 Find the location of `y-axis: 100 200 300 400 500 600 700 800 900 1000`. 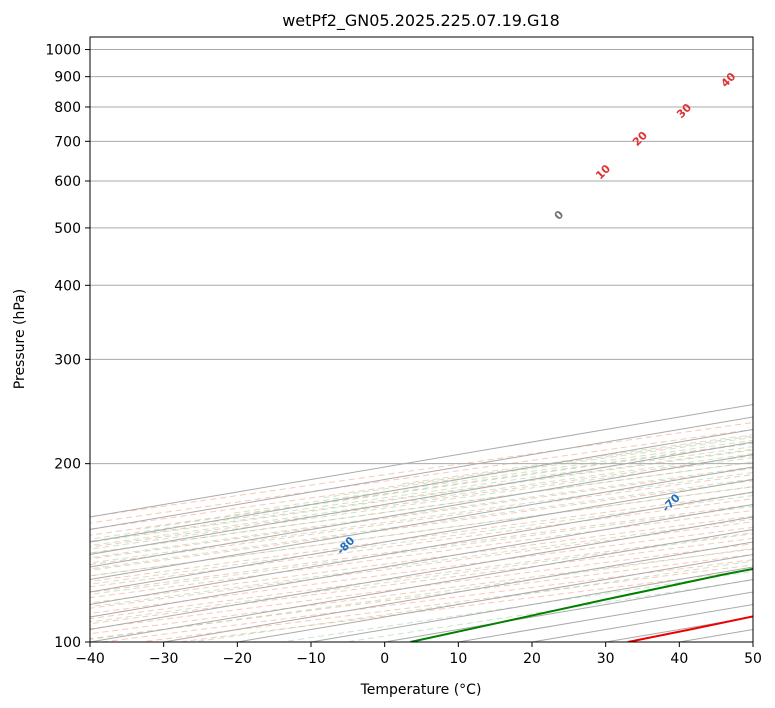

y-axis: 100 200 300 400 500 600 700 800 900 1000 is located at coordinates (67, 347).